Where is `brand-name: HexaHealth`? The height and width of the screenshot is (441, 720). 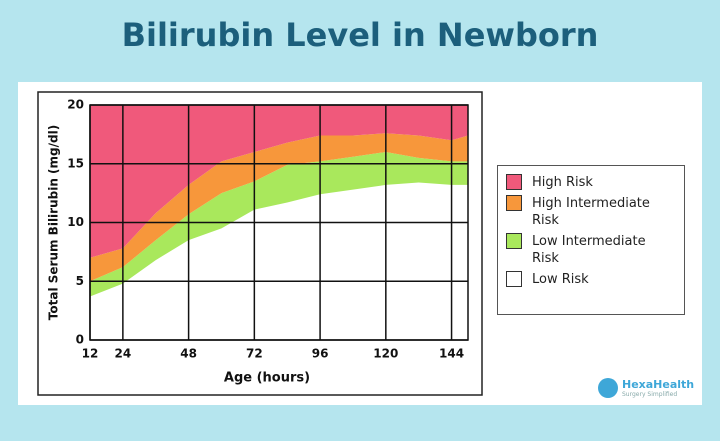 brand-name: HexaHealth is located at coordinates (658, 384).